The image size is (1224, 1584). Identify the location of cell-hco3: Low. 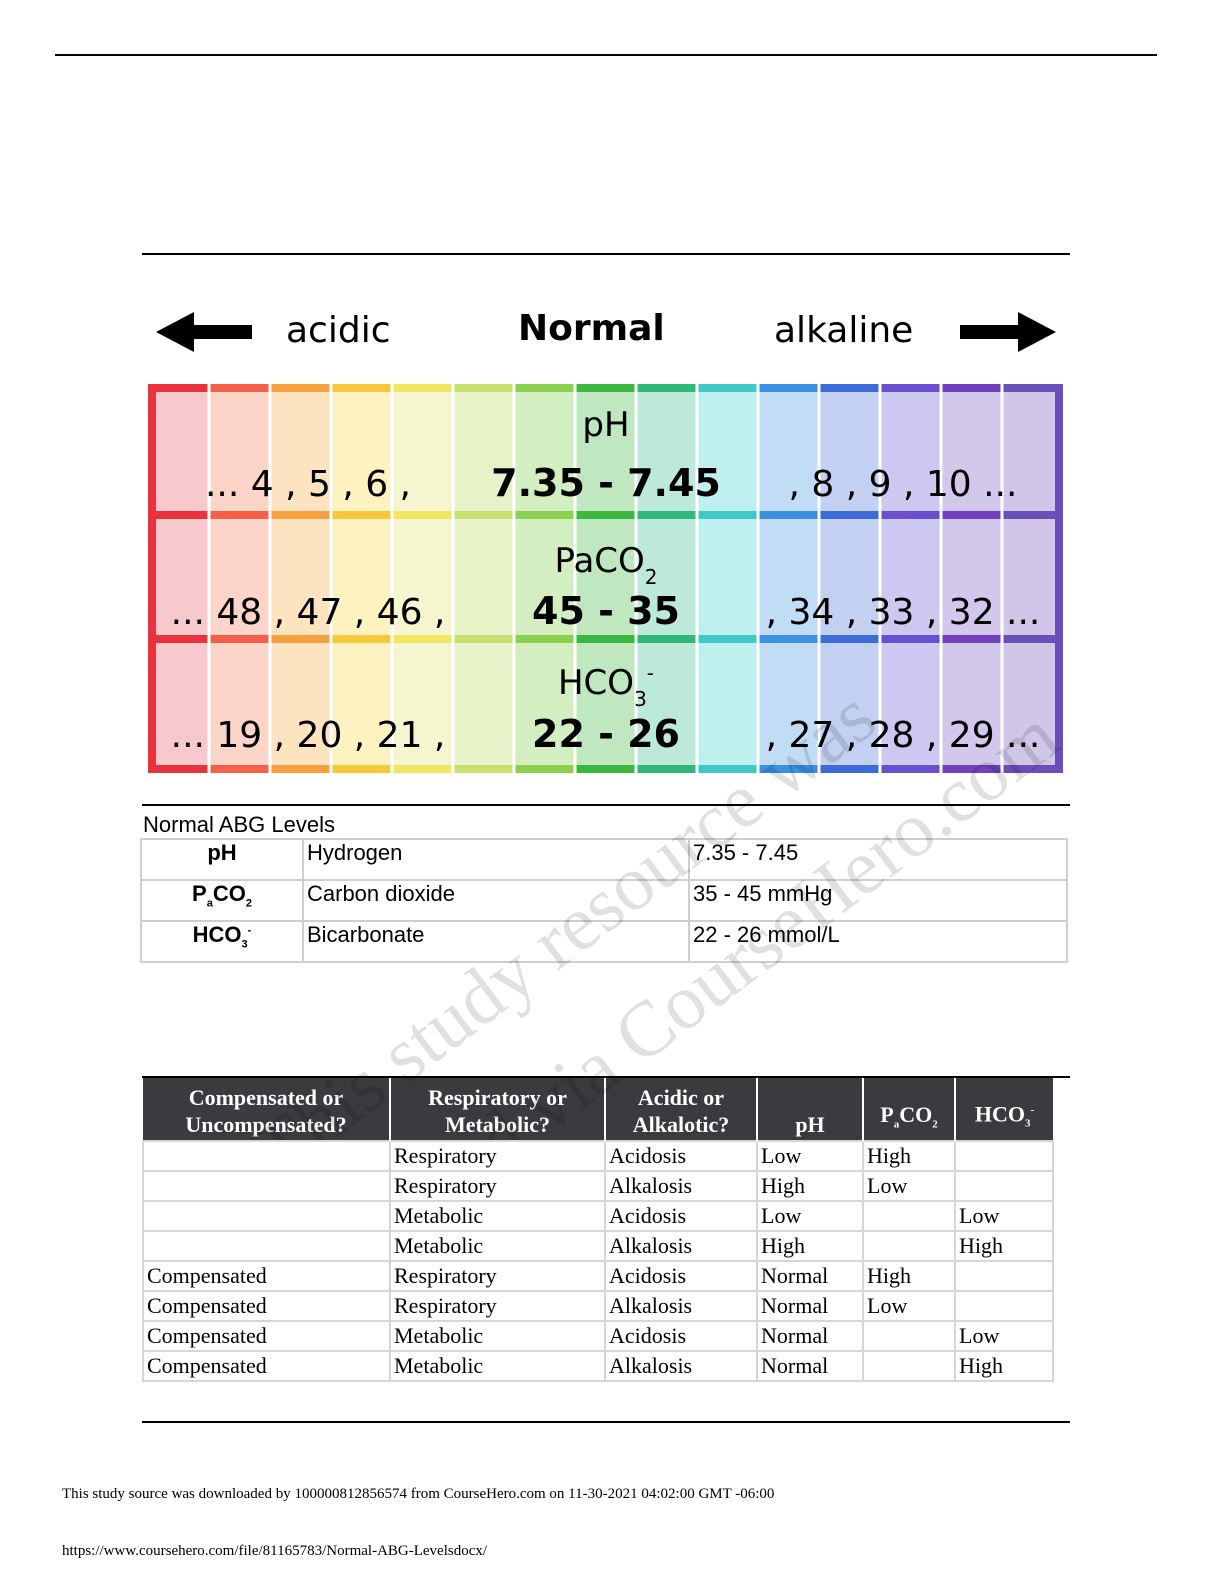
(1004, 1336).